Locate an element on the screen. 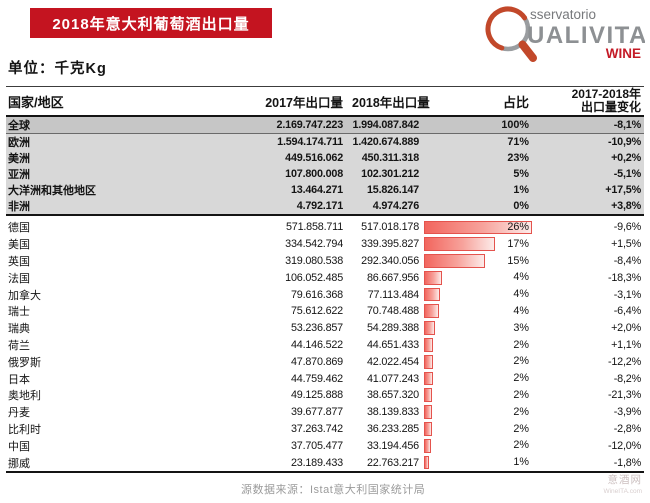  share-cell: 26% is located at coordinates (476, 227).